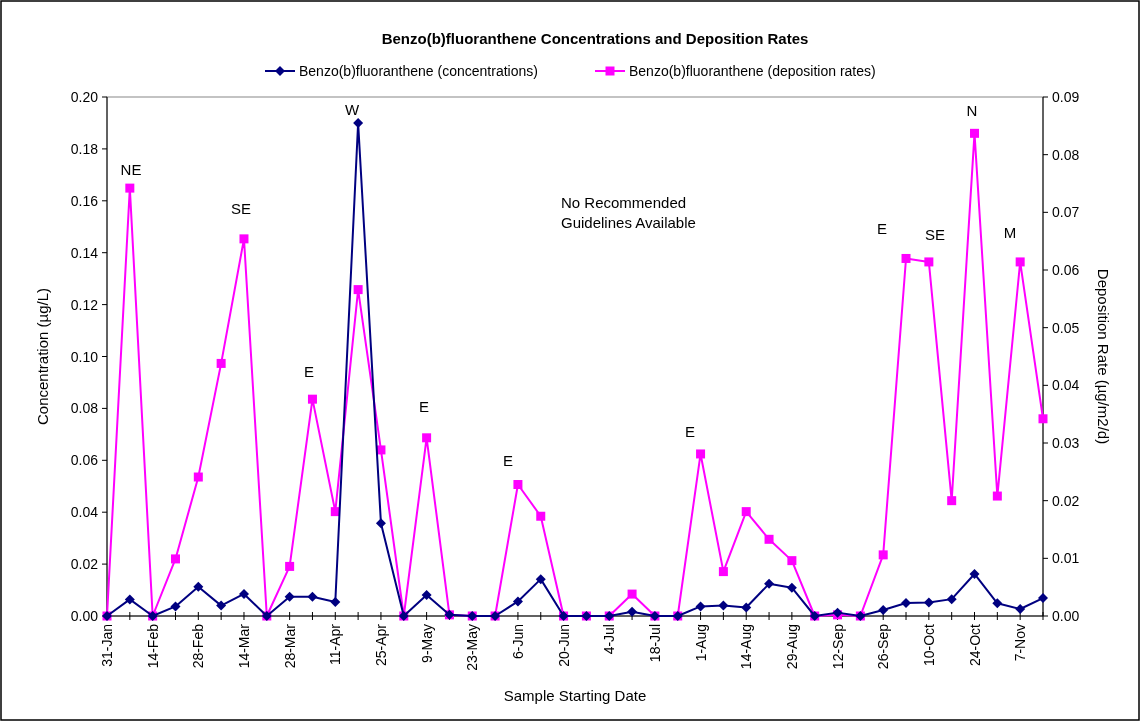 The width and height of the screenshot is (1140, 721). I want to click on y-tick-label: 0.00, so click(84, 616).